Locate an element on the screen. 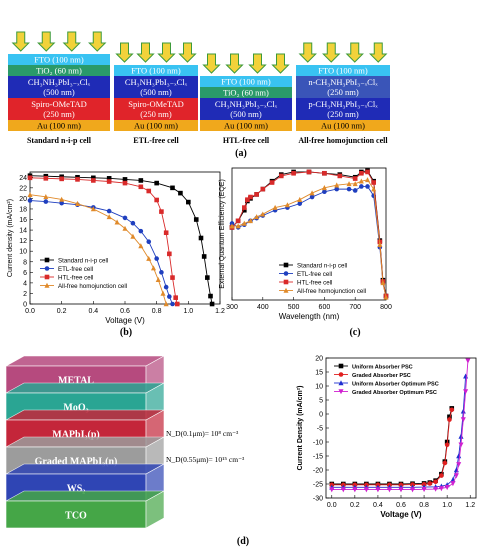  x-tick-label: 0.8 is located at coordinates (424, 505).